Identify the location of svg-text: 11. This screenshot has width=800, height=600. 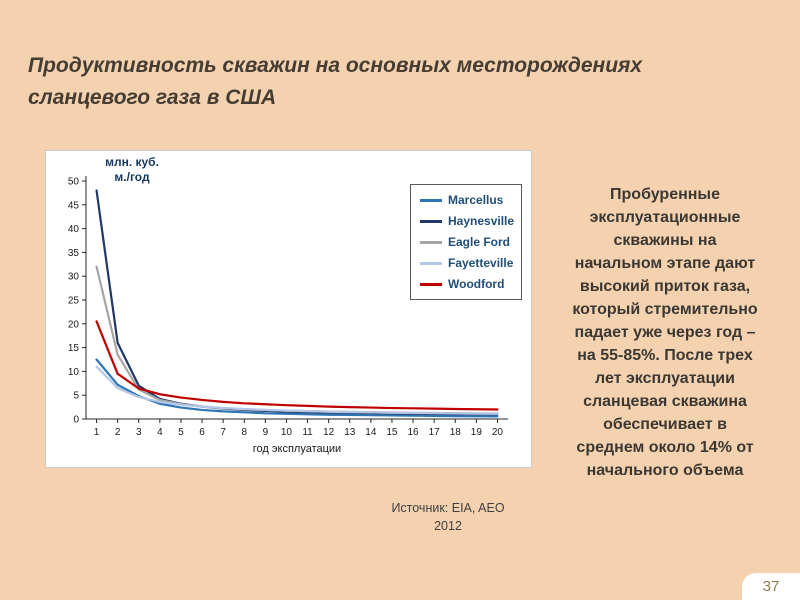
(307, 432).